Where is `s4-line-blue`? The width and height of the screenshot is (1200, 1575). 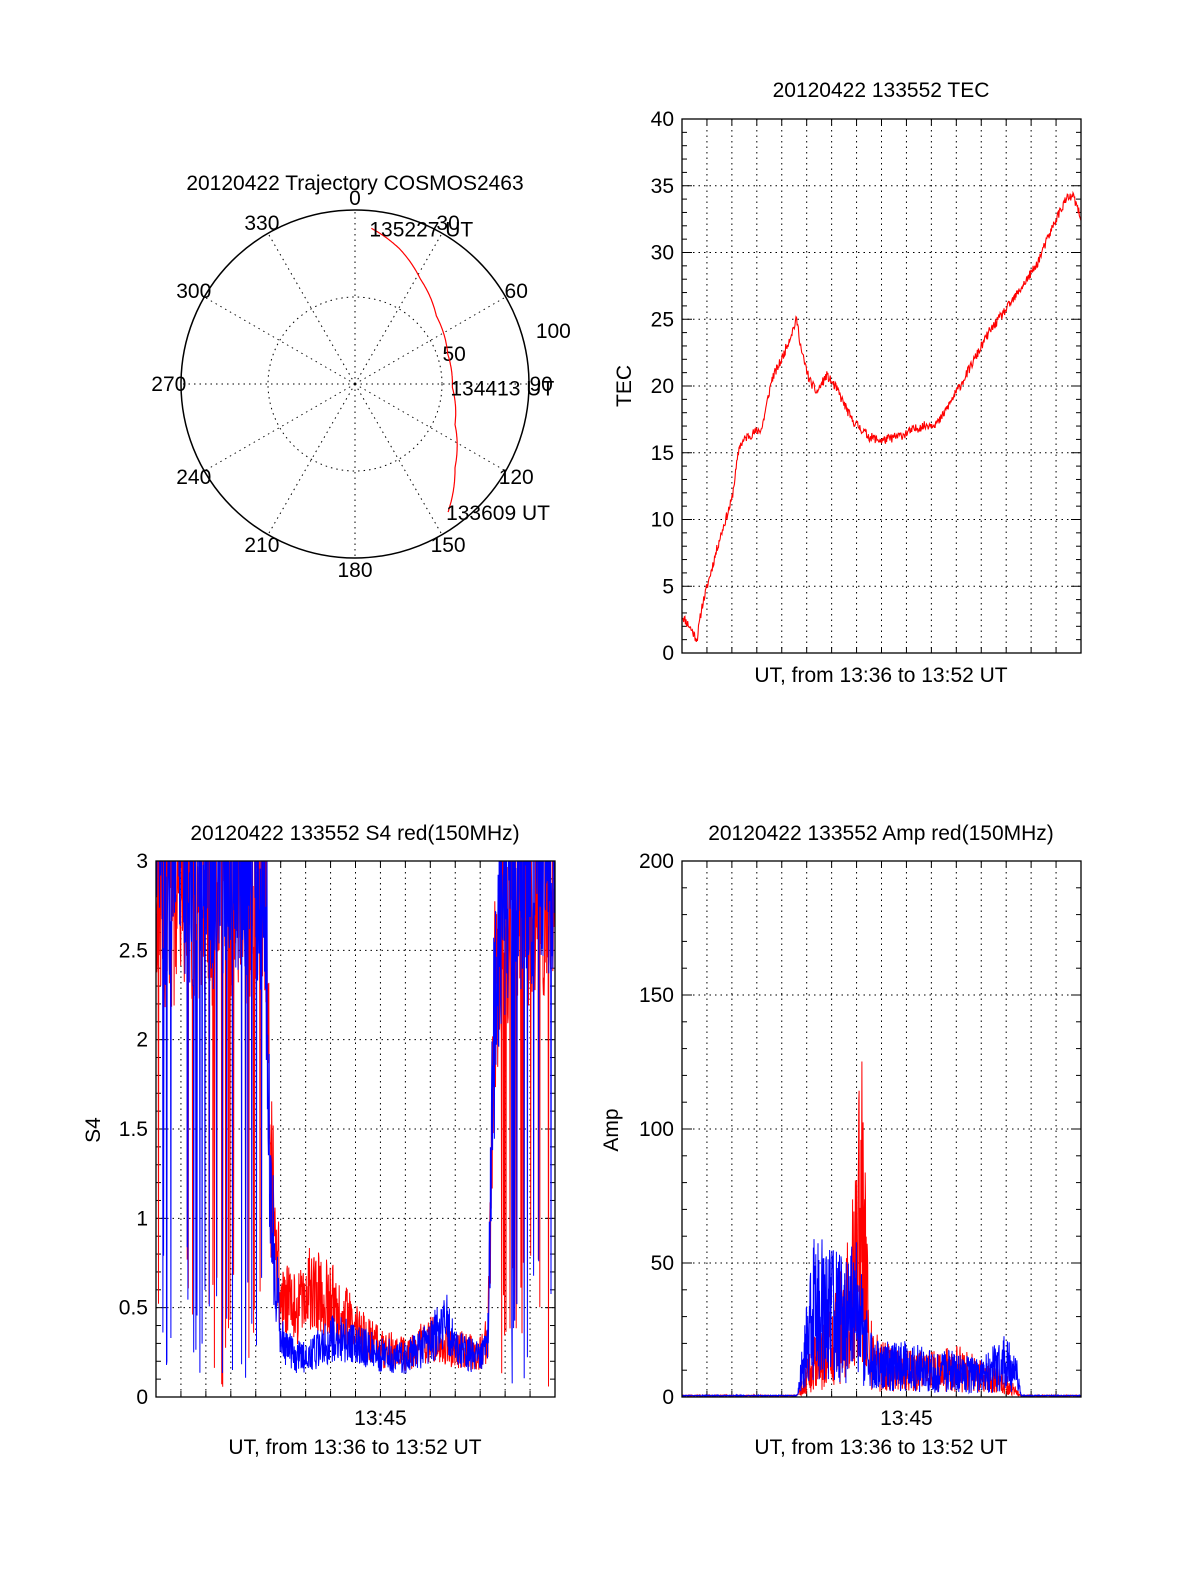
s4-line-blue is located at coordinates (355, 1122).